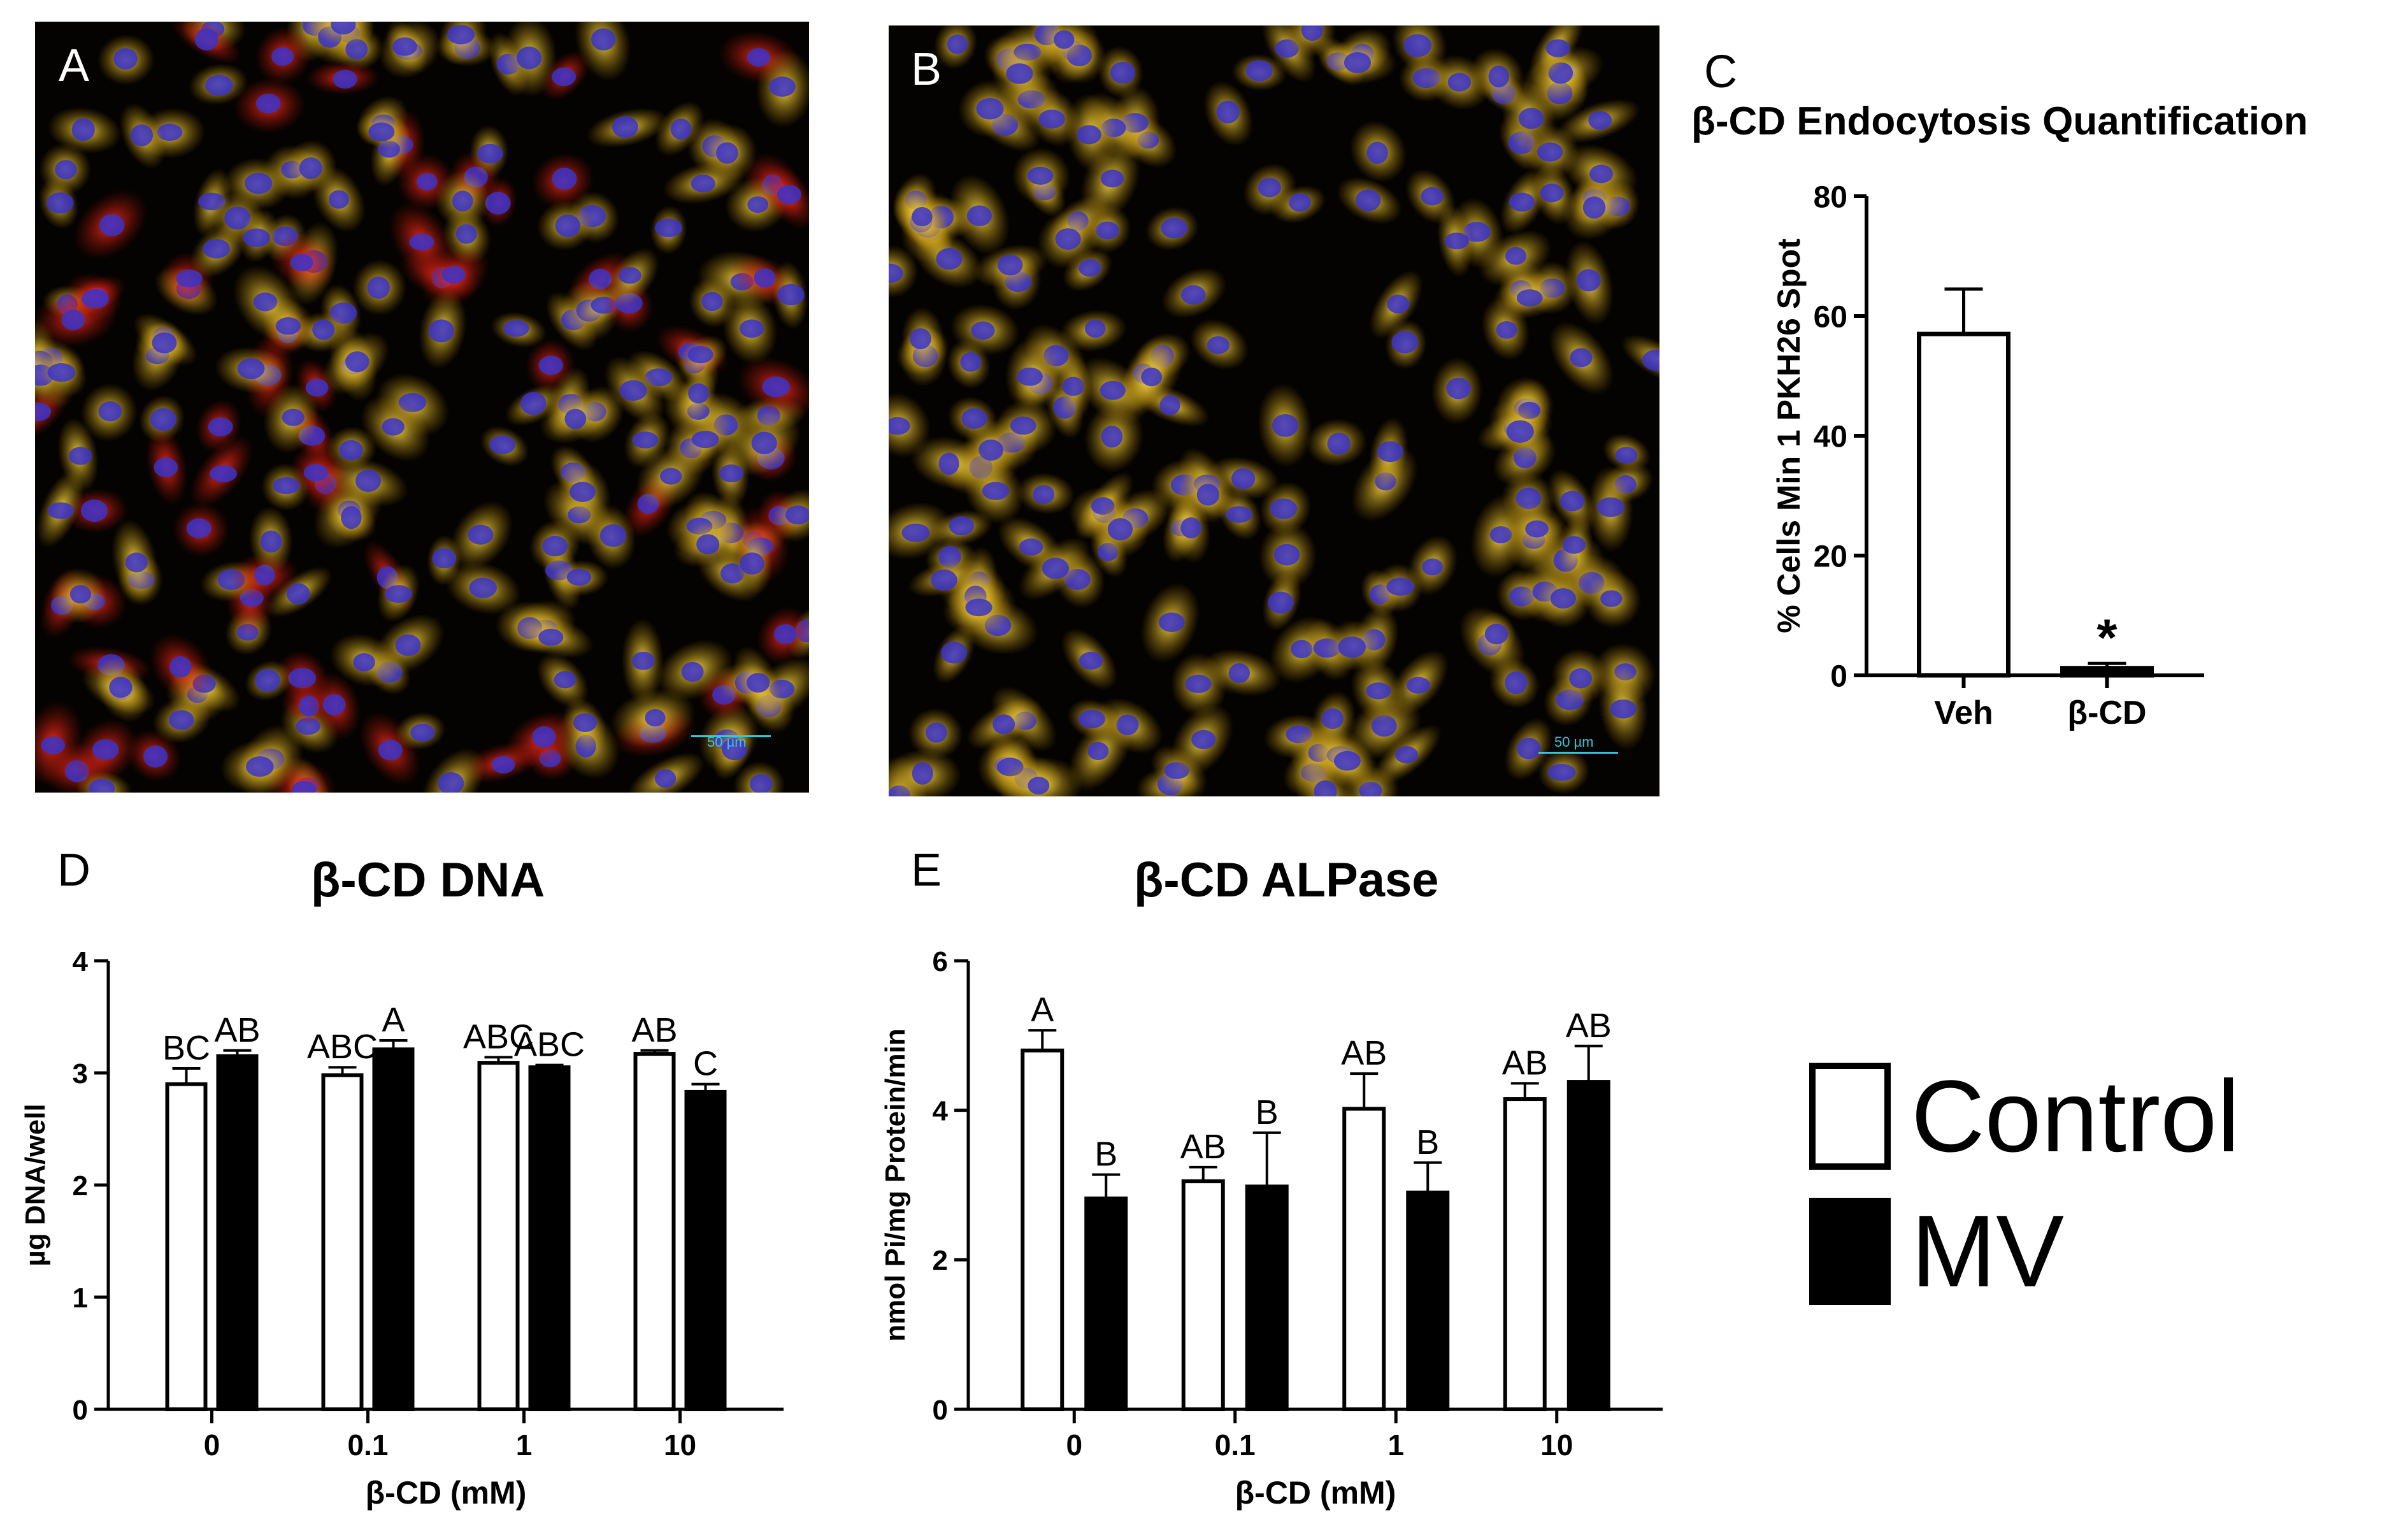 This screenshot has height=1538, width=2408. I want to click on legend-swatch-mv, so click(1850, 1251).